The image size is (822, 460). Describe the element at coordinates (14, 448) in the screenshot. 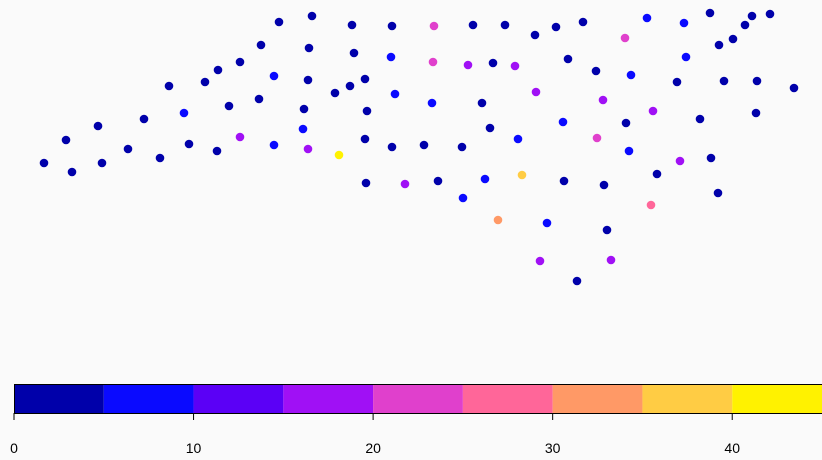

I see `colorbar-tick-label: 0` at that location.